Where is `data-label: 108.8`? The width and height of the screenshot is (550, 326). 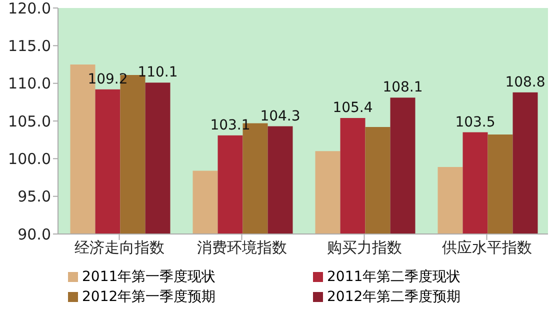 data-label: 108.8 is located at coordinates (525, 82).